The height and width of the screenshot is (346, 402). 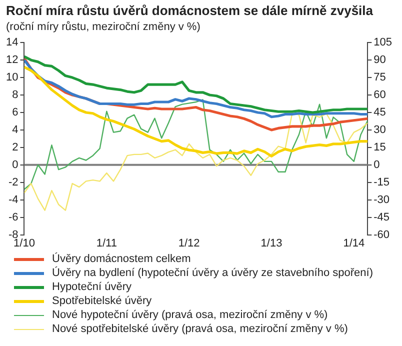 What do you see at coordinates (106, 243) in the screenshot?
I see `x-tick-label: 1/11` at bounding box center [106, 243].